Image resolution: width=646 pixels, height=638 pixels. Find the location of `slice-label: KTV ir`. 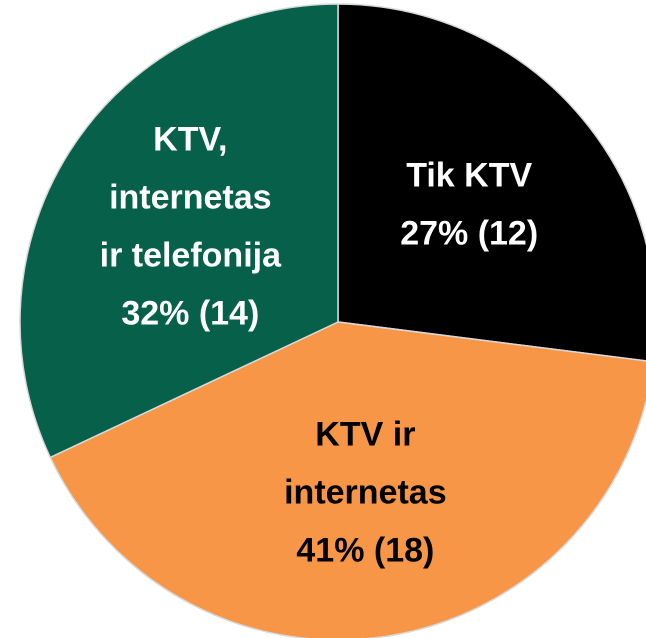

slice-label: KTV ir is located at coordinates (365, 435).